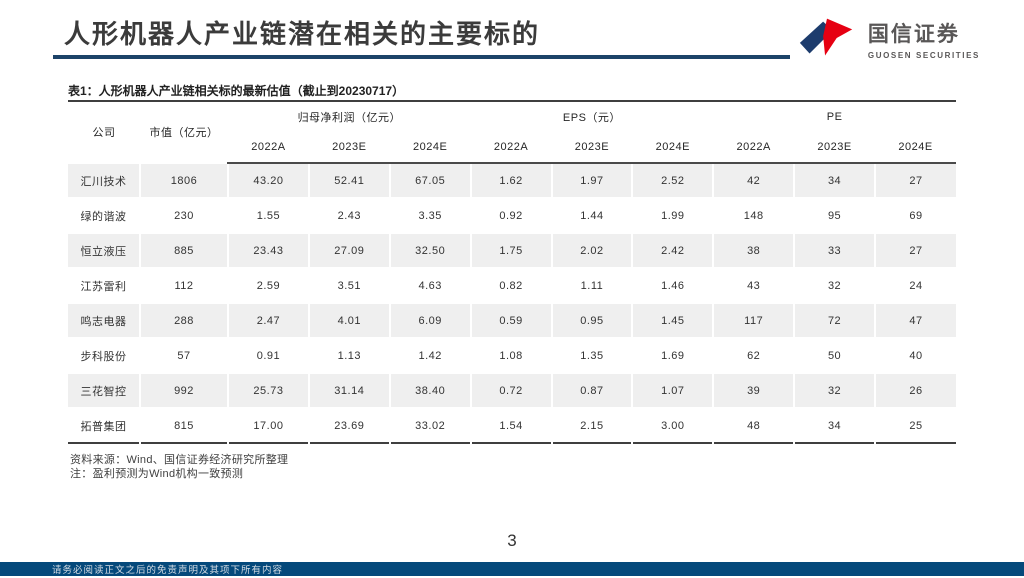 The width and height of the screenshot is (1024, 578). I want to click on metric-value: 2.52, so click(673, 180).